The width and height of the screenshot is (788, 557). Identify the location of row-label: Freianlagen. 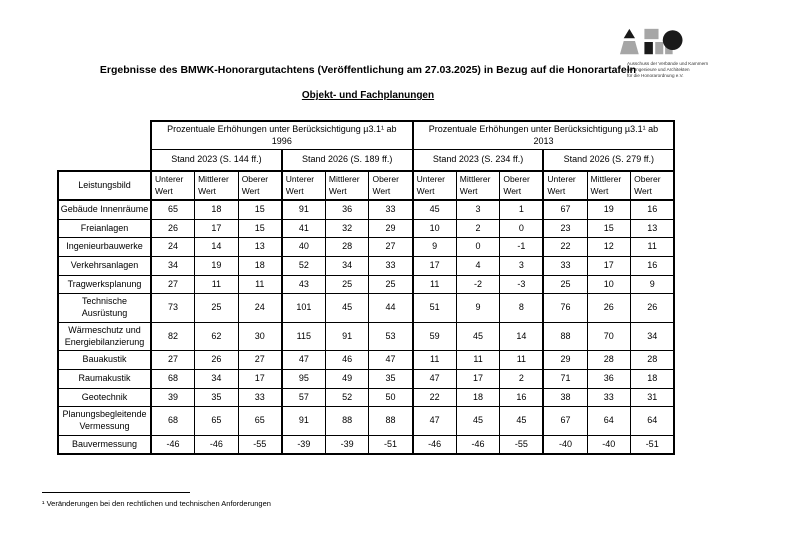
(104, 228).